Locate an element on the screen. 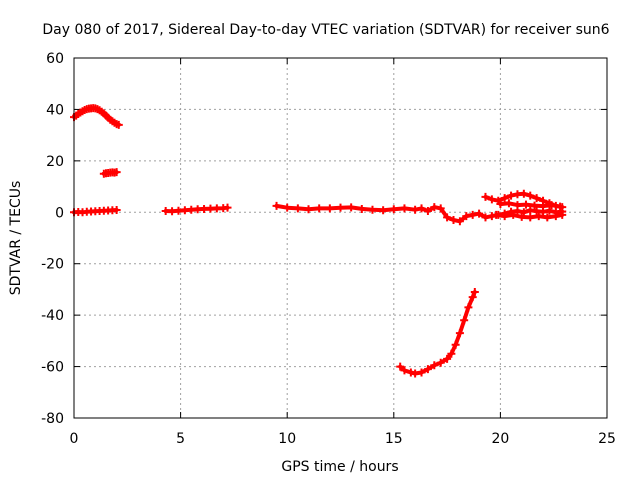 The image size is (640, 480). series-seg-neg is located at coordinates (437, 333).